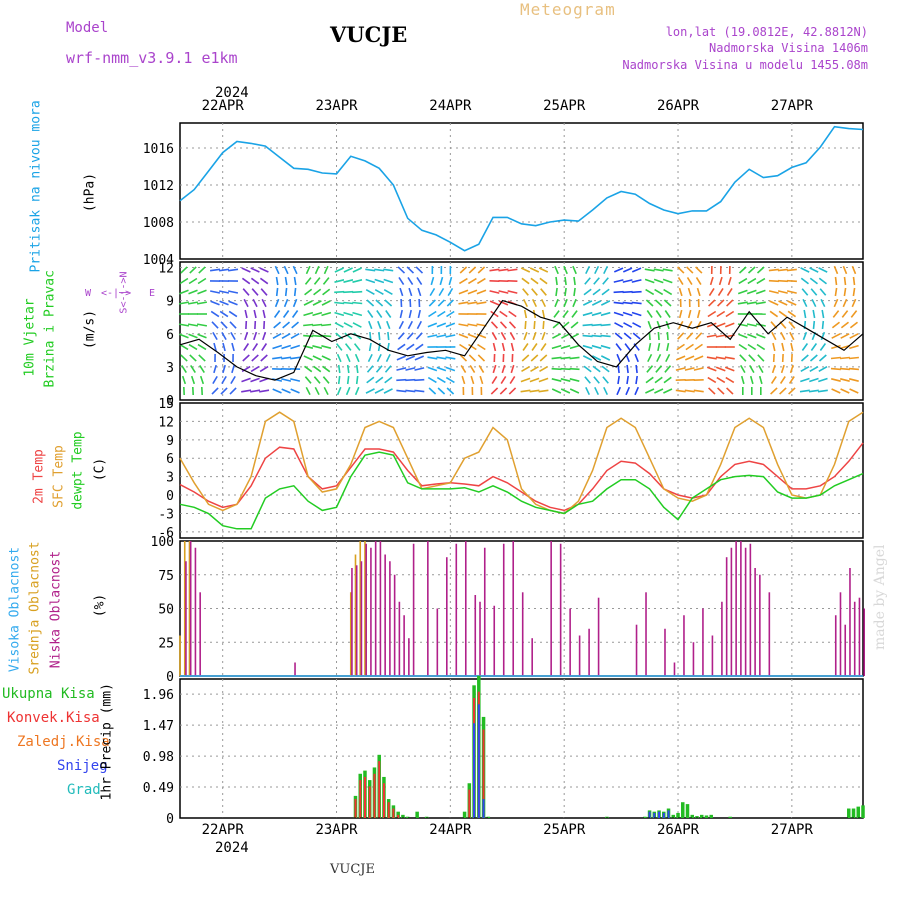 The image size is (900, 900). What do you see at coordinates (166, 269) in the screenshot?
I see `wind-tick-label: 12` at bounding box center [166, 269].